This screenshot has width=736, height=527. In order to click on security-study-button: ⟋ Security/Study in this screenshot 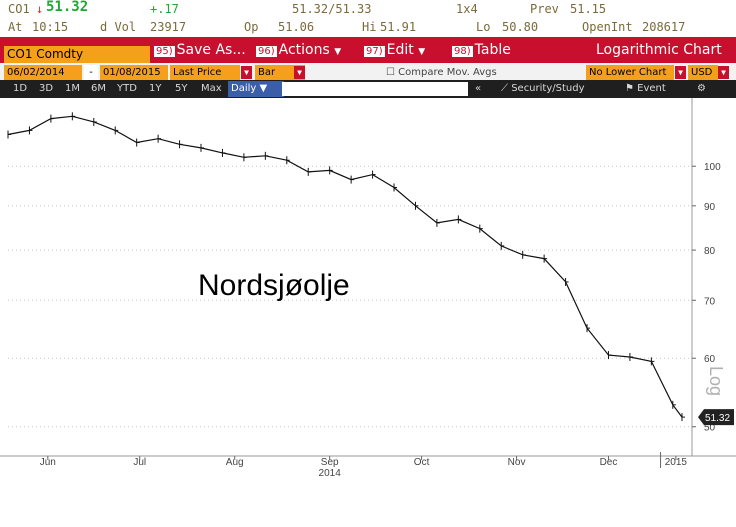, I will do `click(543, 88)`.